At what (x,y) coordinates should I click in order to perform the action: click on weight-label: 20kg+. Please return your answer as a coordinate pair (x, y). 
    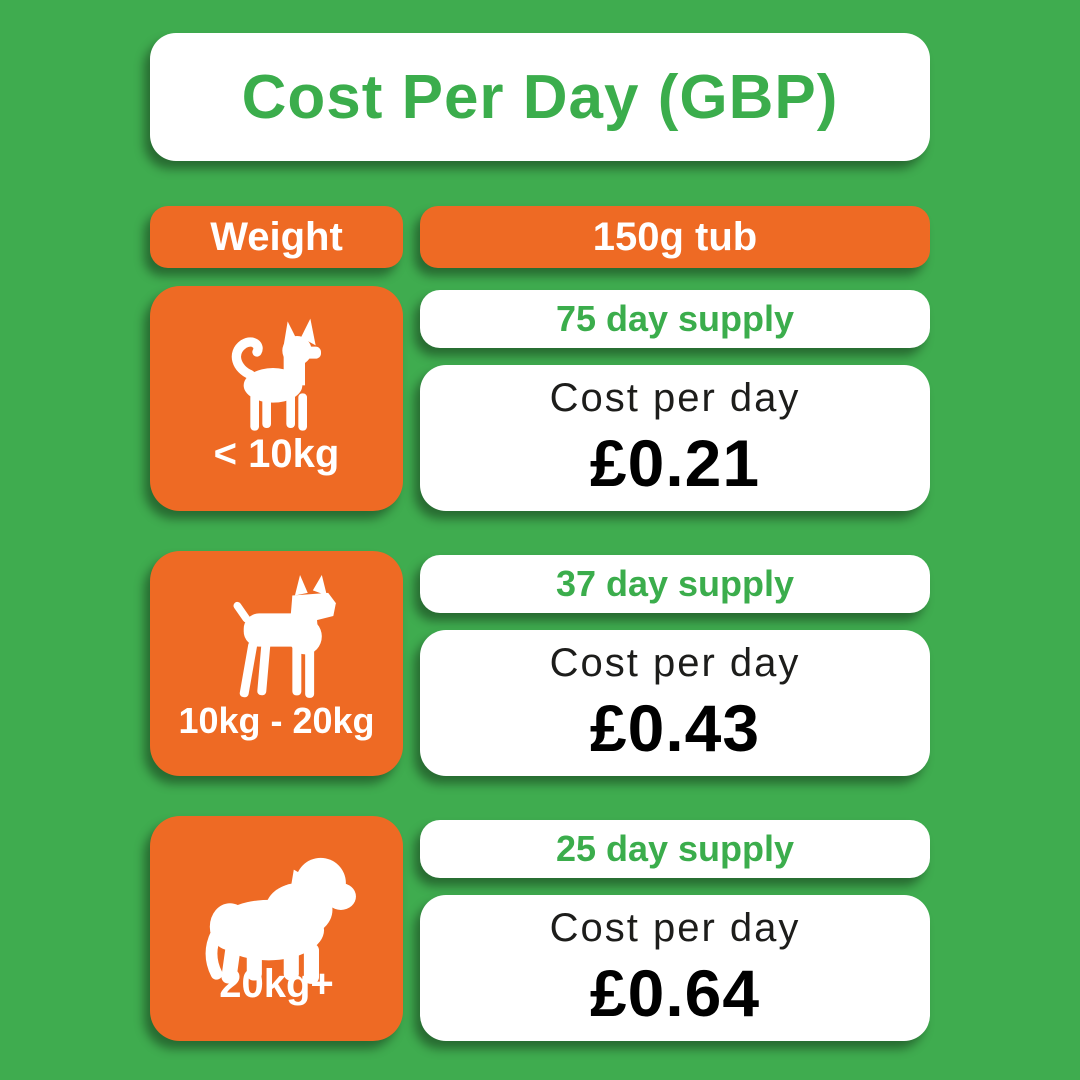
    Looking at the image, I should click on (276, 984).